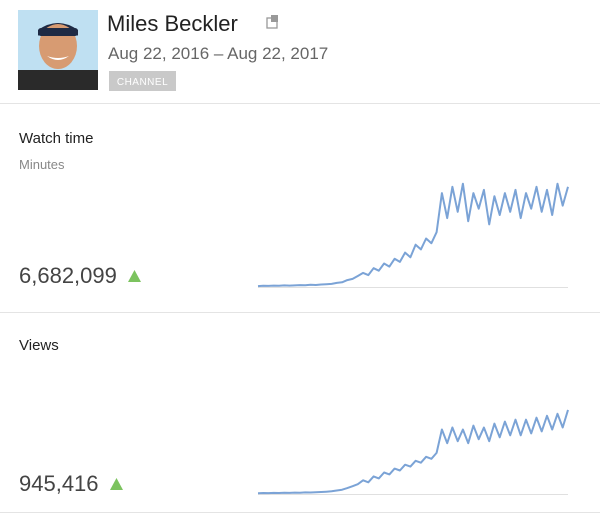  What do you see at coordinates (58, 50) in the screenshot?
I see `avatar` at bounding box center [58, 50].